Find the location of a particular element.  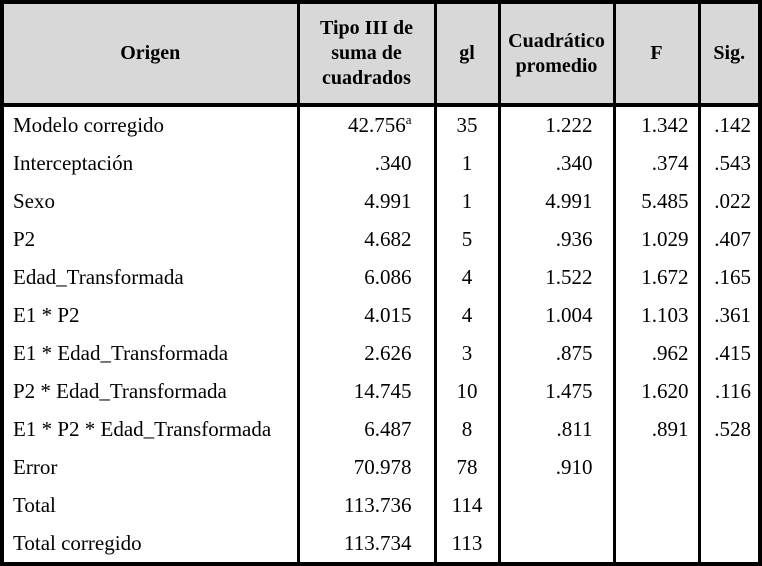

cell-gl: 113 is located at coordinates (467, 544).